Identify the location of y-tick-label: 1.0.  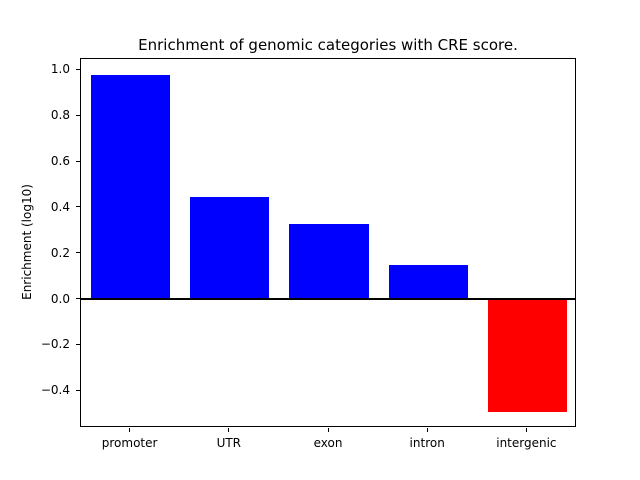
(60, 69).